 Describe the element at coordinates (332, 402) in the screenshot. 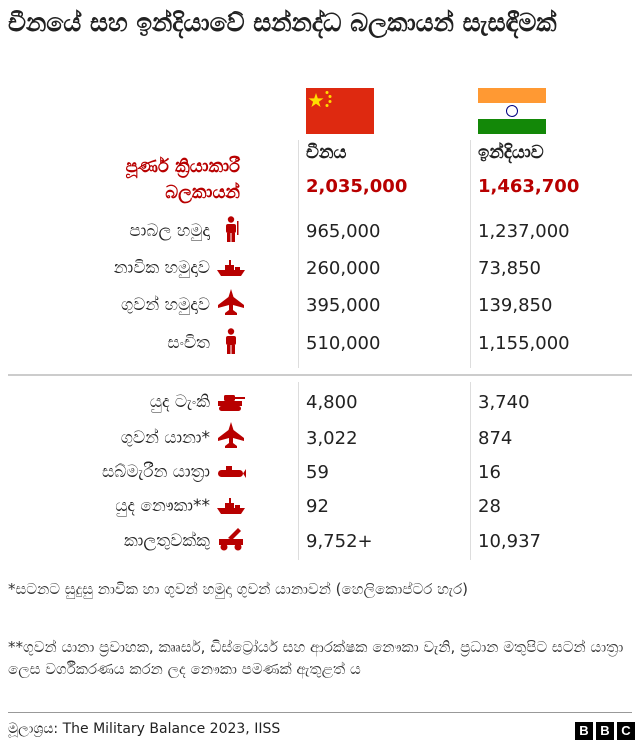

I see `tanks-value-china: 4,800` at that location.